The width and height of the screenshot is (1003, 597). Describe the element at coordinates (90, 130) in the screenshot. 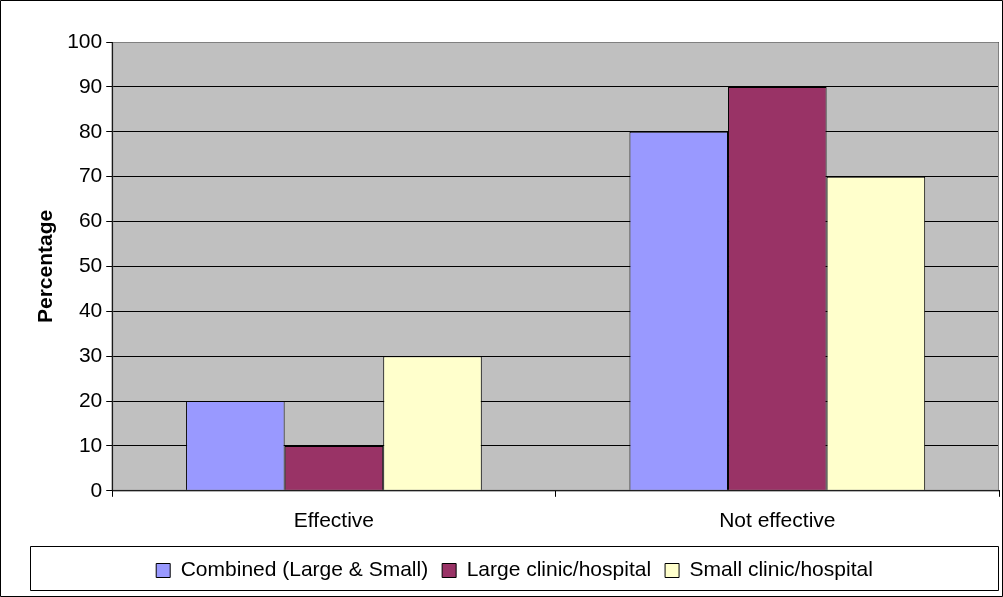

I see `y-tick-label: 80` at that location.